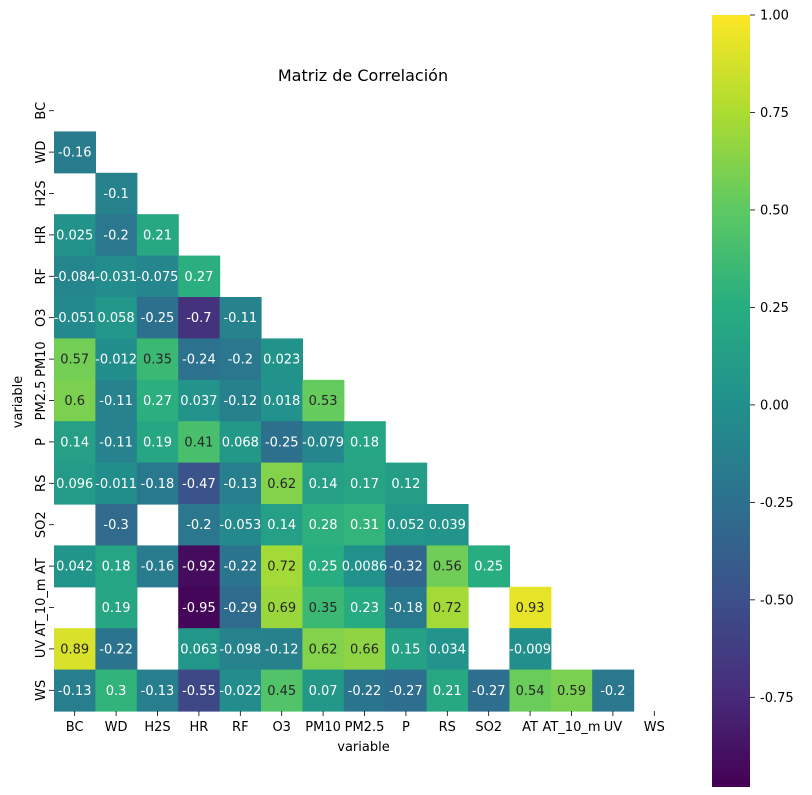 The height and width of the screenshot is (795, 812). I want to click on x-tick-label: PM10, so click(323, 727).